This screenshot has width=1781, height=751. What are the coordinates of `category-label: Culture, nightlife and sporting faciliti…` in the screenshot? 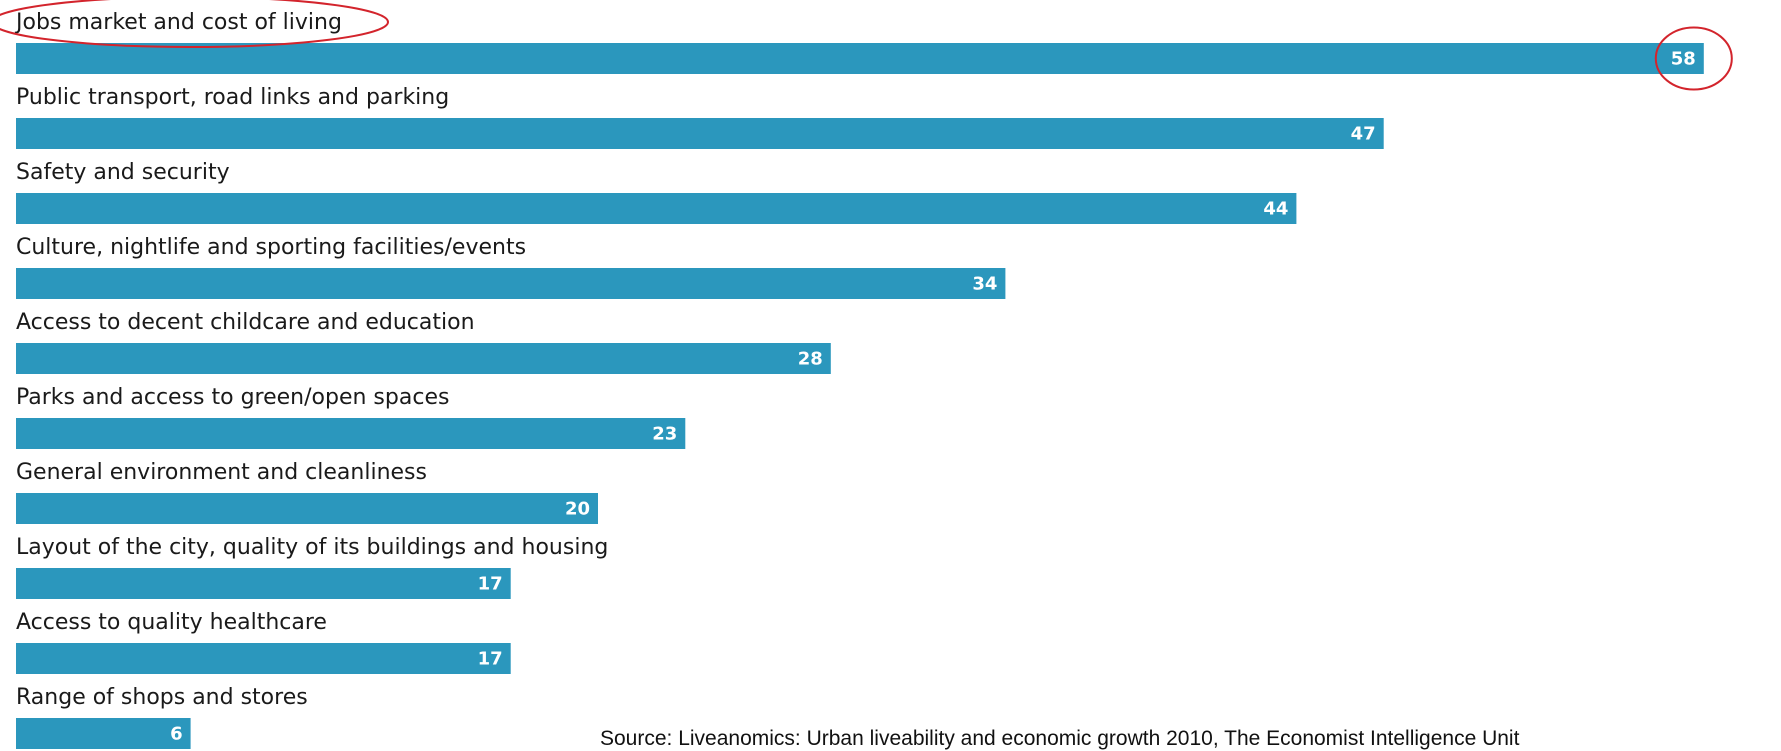 It's located at (271, 247).